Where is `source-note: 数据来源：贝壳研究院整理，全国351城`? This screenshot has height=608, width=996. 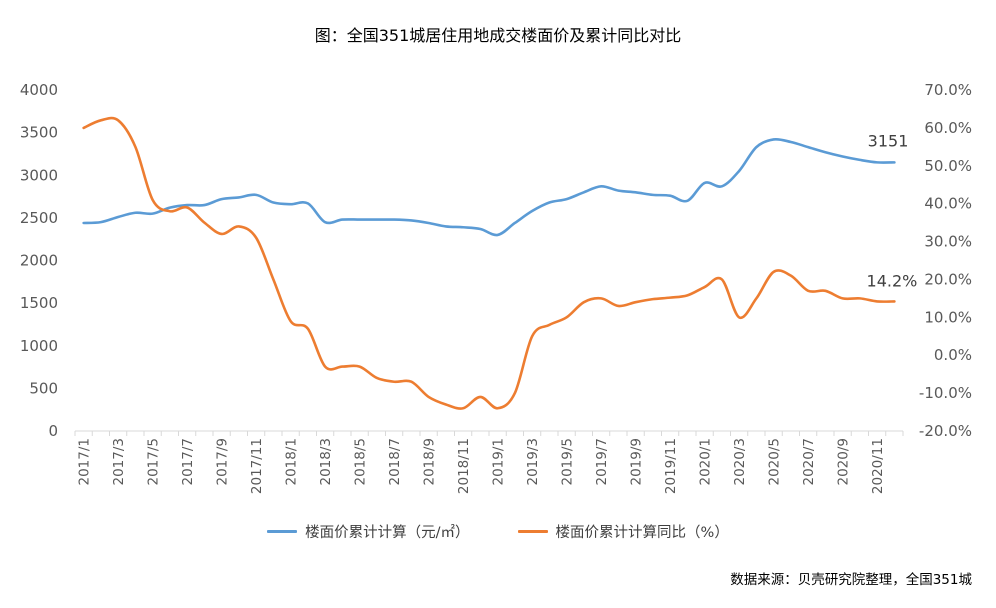 source-note: 数据来源：贝壳研究院整理，全国351城 is located at coordinates (851, 580).